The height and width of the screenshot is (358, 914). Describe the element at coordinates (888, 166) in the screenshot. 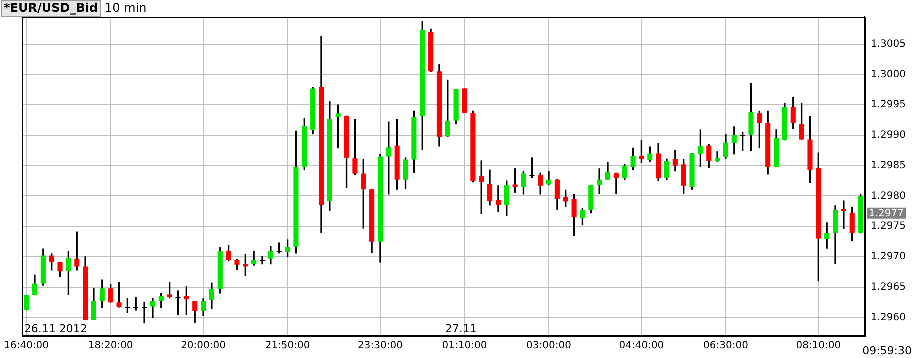

I see `y-tick-label: 1.2985` at that location.